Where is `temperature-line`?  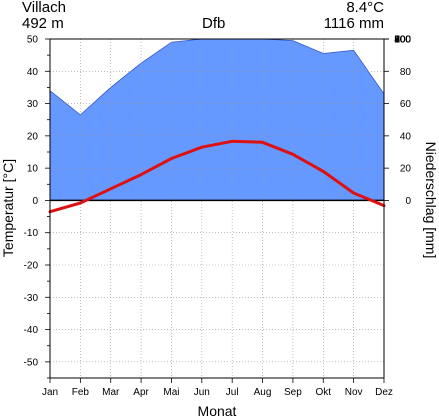
temperature-line is located at coordinates (217, 176).